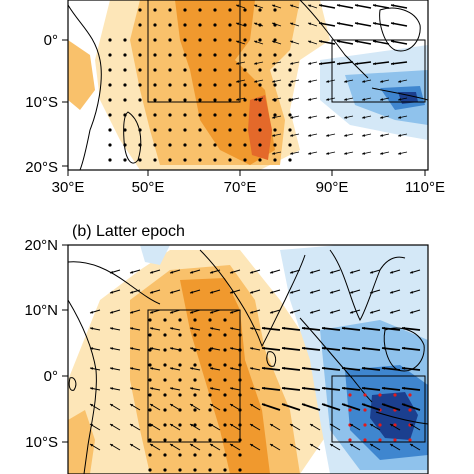 The width and height of the screenshot is (474, 474). I want to click on lon-label: 110°E, so click(425, 187).